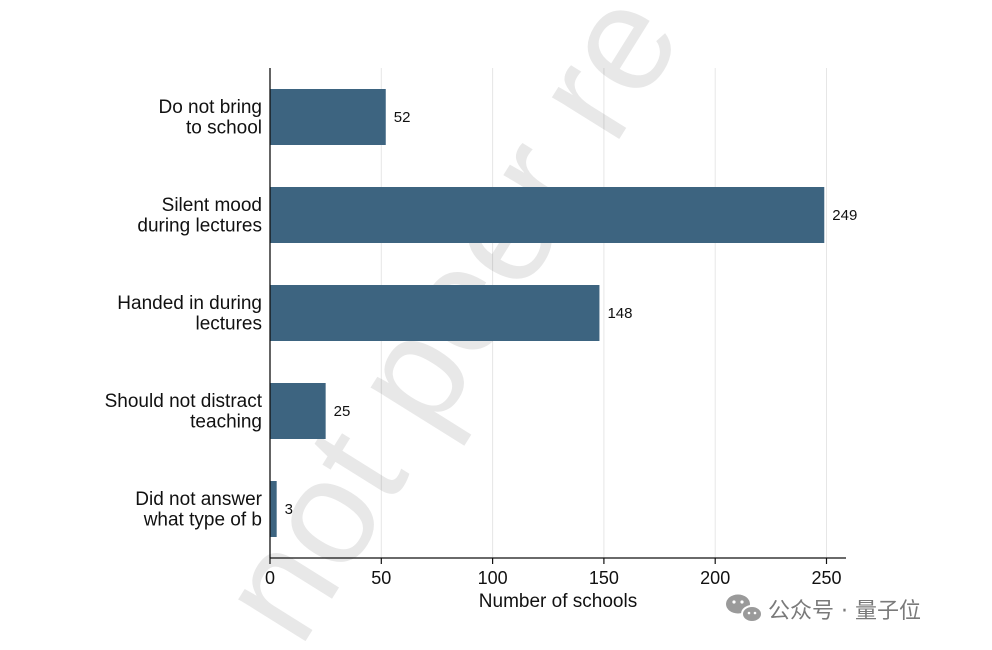 Image resolution: width=992 pixels, height=650 pixels. I want to click on category-label-line: what type of b, so click(202, 519).